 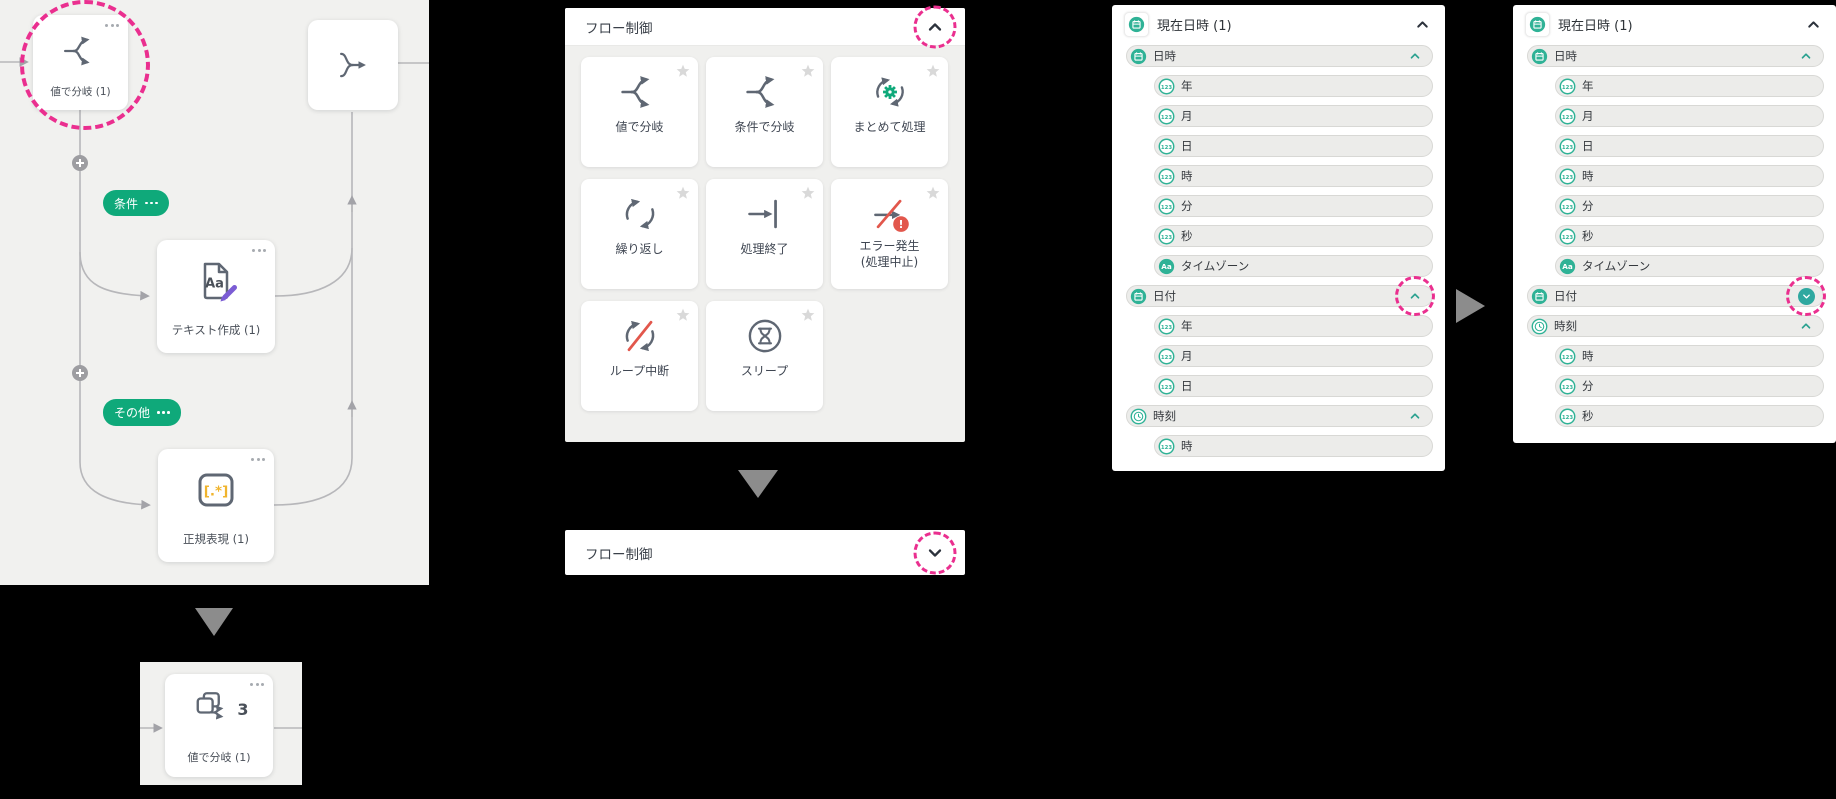 What do you see at coordinates (639, 112) in the screenshot?
I see `tool-branch-by-value: 値で分岐` at bounding box center [639, 112].